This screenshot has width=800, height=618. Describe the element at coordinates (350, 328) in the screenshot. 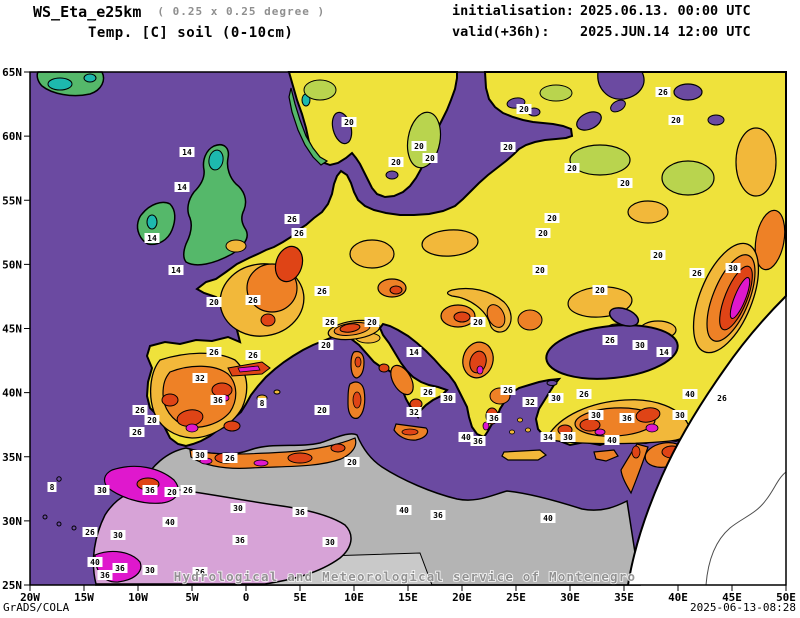

I see `alps-red` at that location.